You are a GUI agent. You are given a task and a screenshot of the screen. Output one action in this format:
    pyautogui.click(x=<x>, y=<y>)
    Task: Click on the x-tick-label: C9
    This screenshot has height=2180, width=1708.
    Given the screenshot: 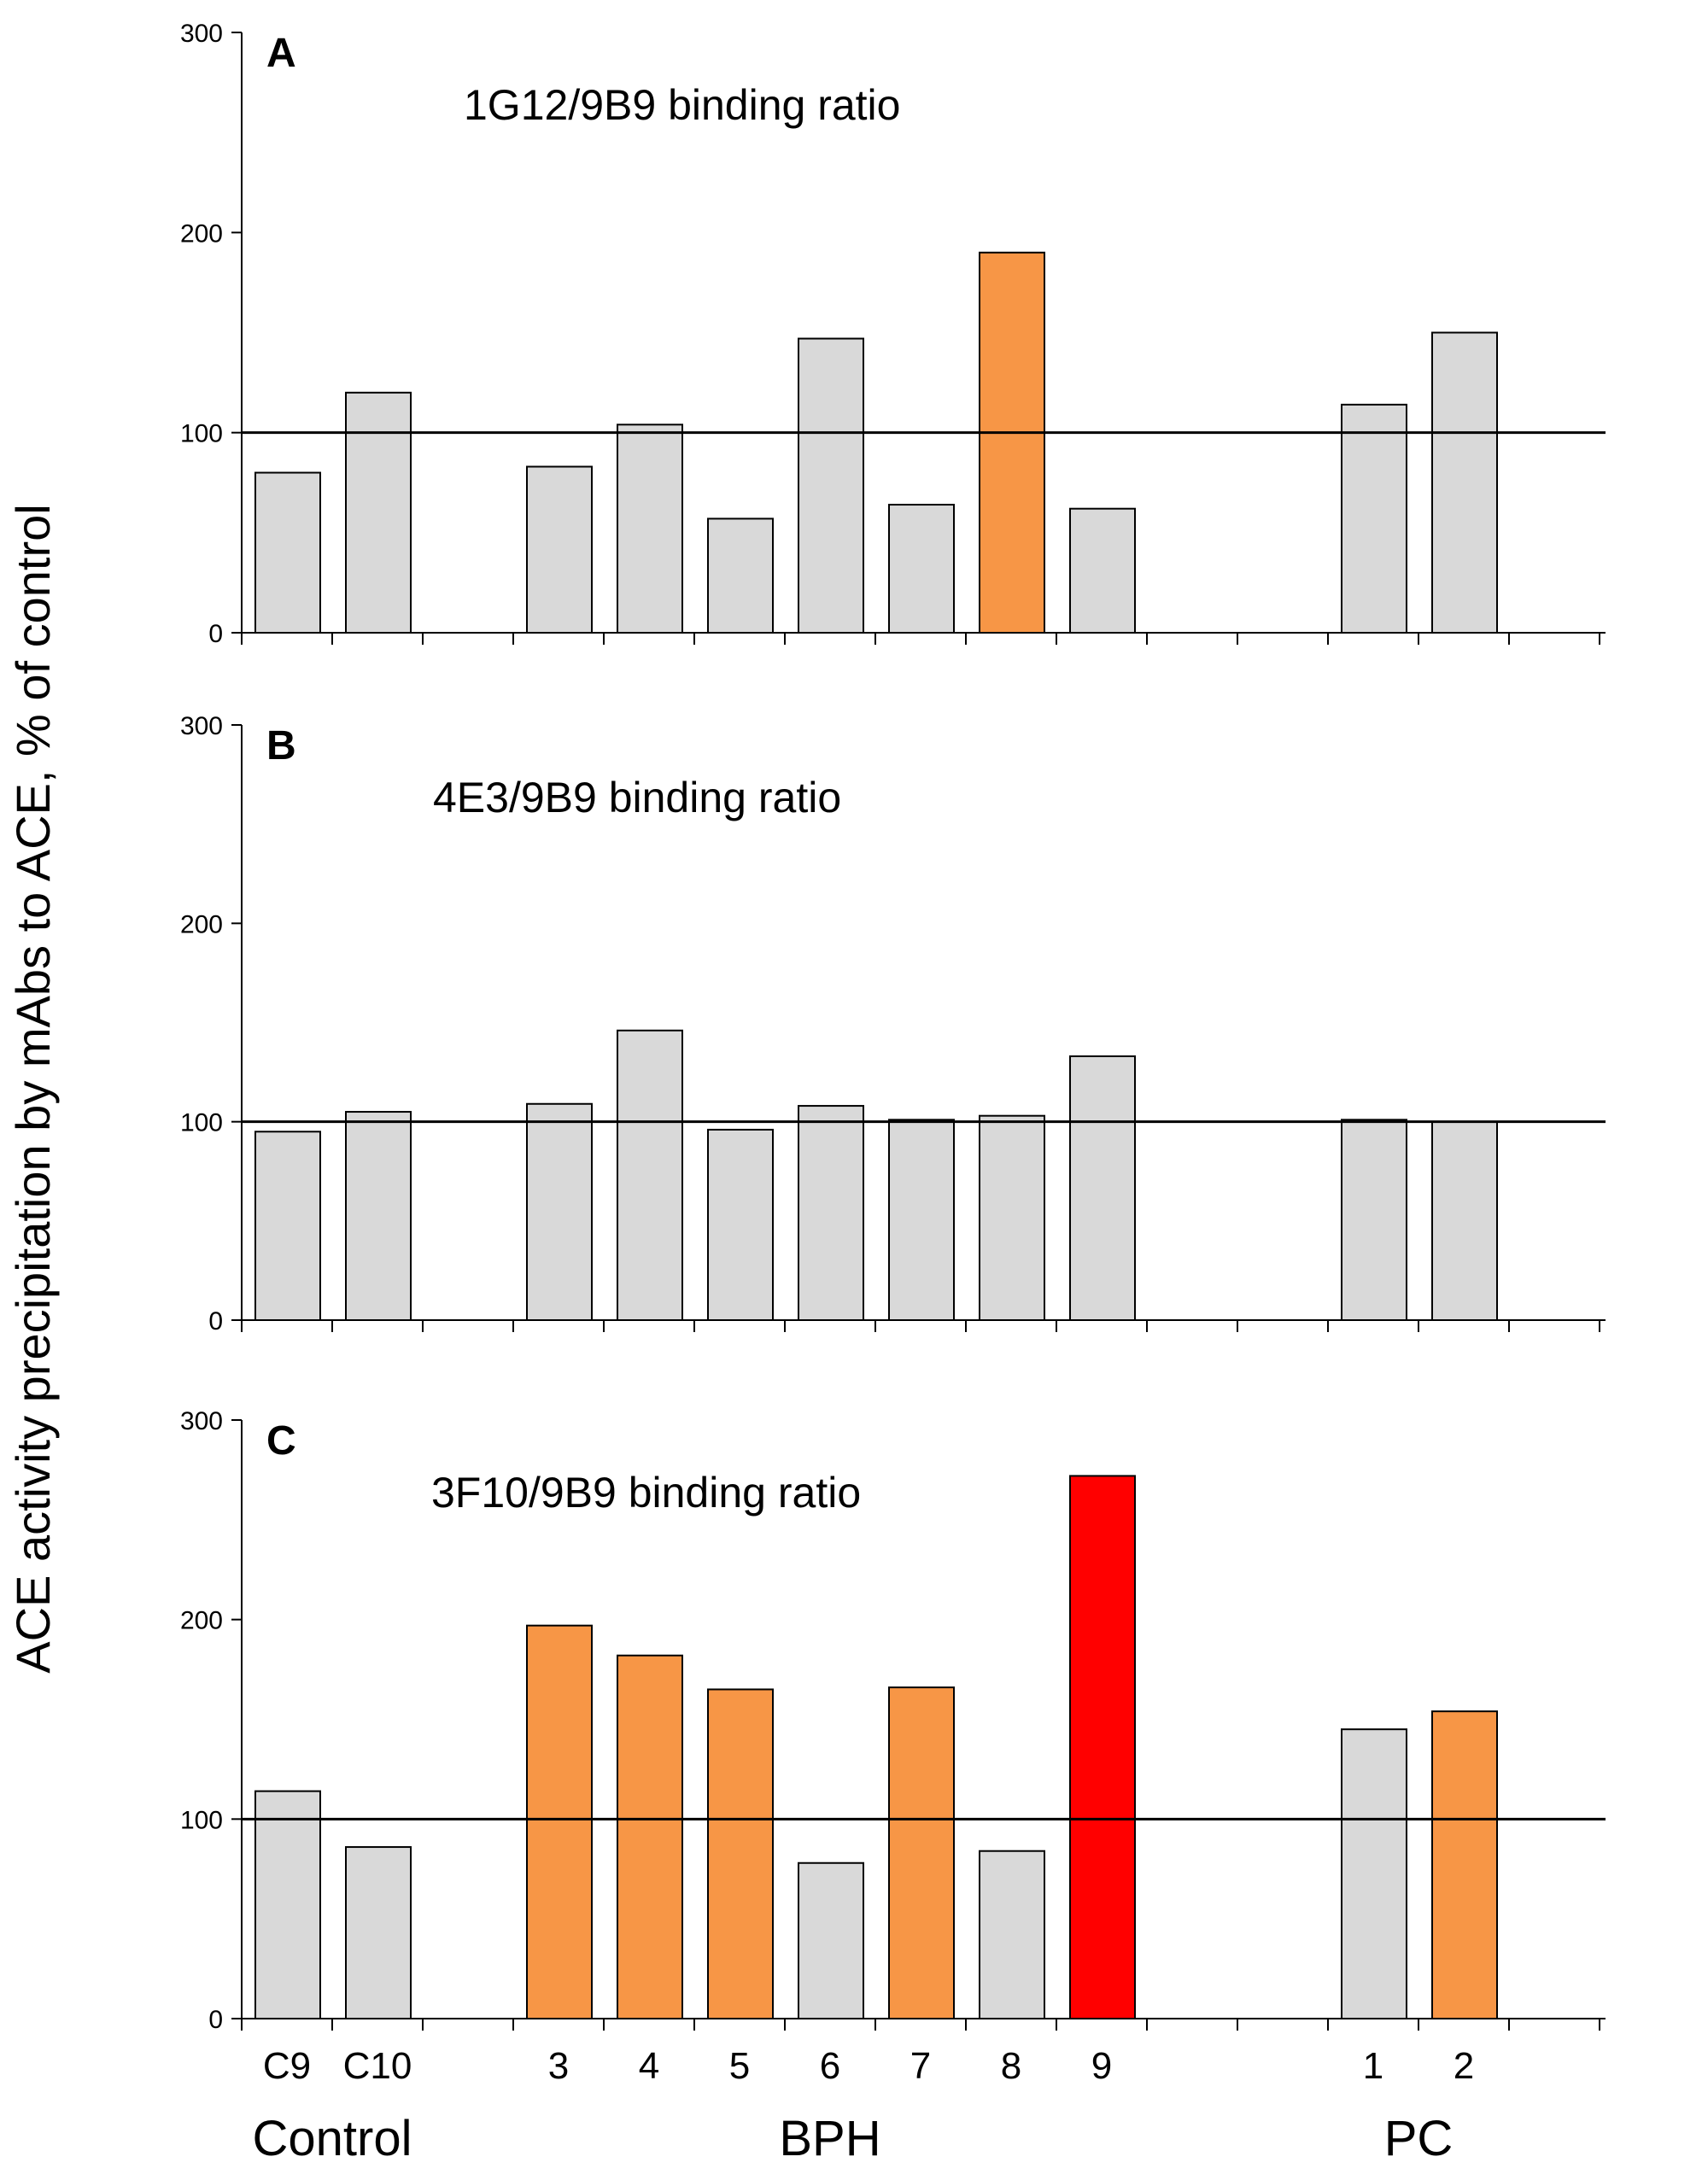 What is the action you would take?
    pyautogui.click(x=287, y=2066)
    